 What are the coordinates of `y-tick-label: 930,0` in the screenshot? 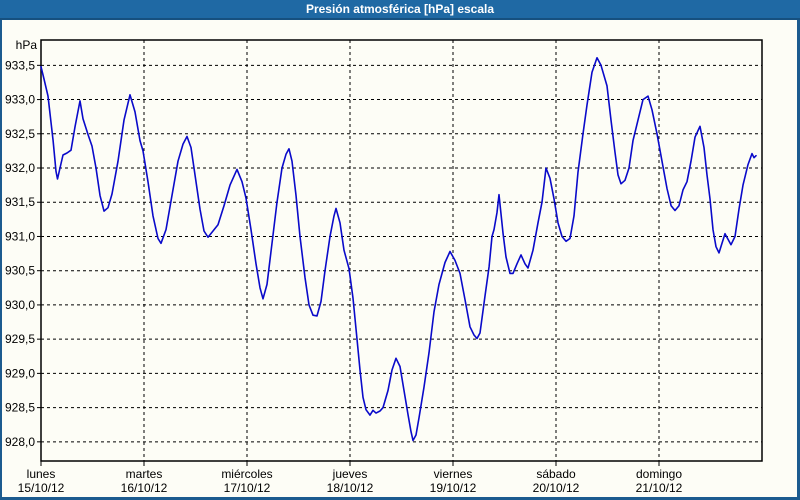 It's located at (20, 305).